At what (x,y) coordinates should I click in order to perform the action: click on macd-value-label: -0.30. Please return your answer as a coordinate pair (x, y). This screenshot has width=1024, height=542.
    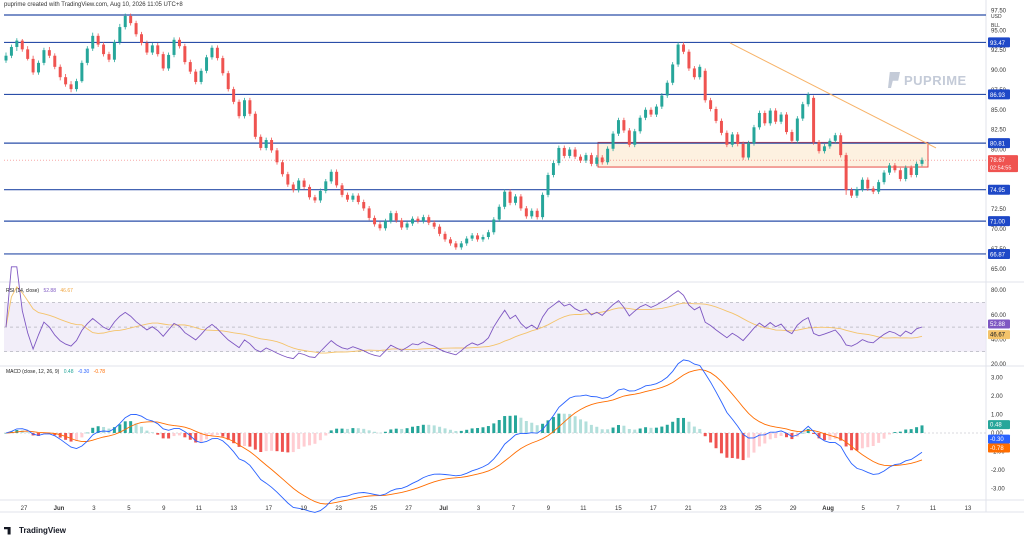
    Looking at the image, I should click on (997, 440).